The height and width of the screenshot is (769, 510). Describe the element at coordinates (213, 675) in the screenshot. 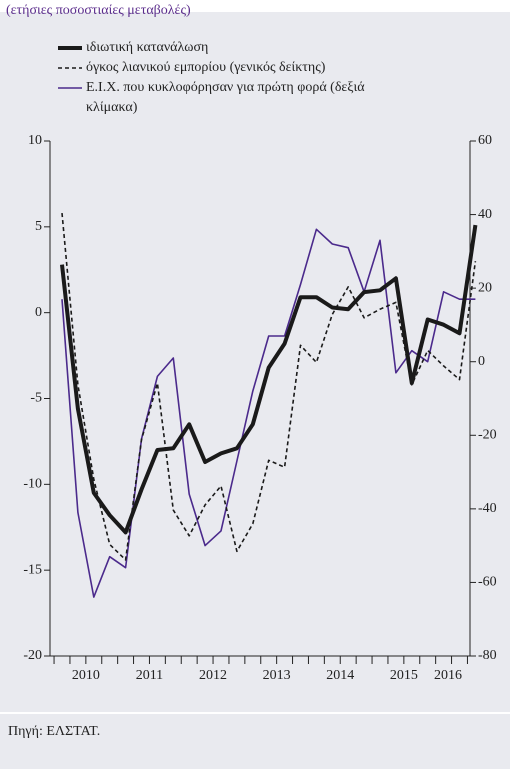

I see `x-tick-label: 2012` at that location.